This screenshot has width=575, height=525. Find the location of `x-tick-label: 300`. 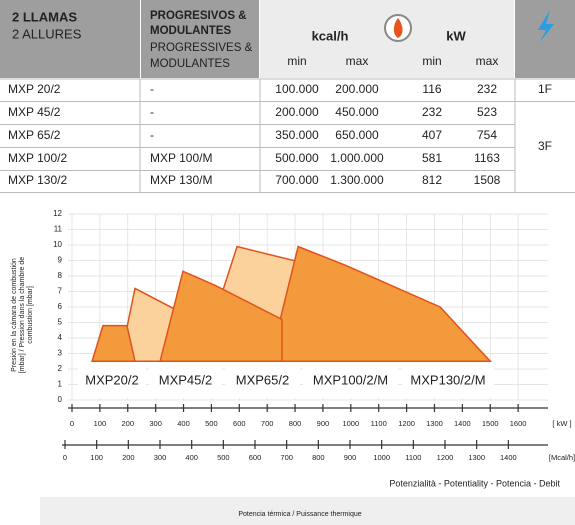

x-tick-label: 300 is located at coordinates (155, 423).